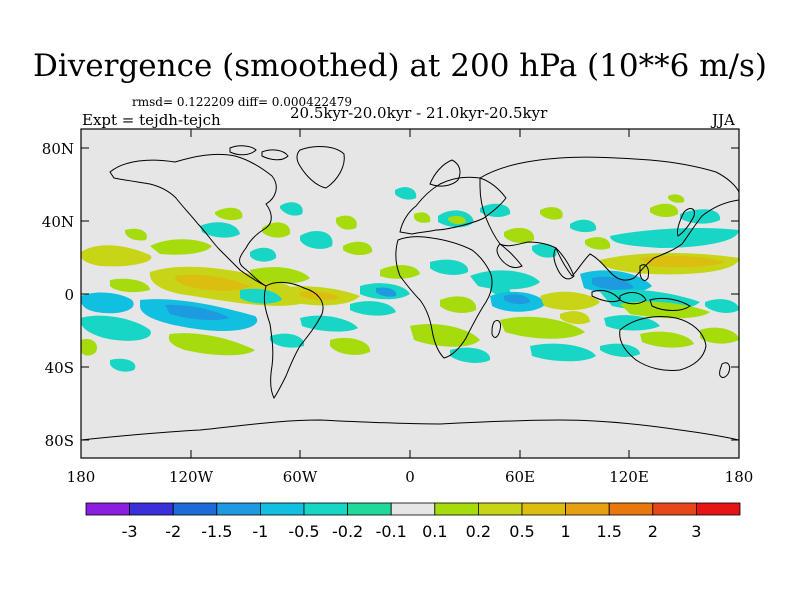 The width and height of the screenshot is (800, 600). Describe the element at coordinates (453, 205) in the screenshot. I see `coastline-europe` at that location.